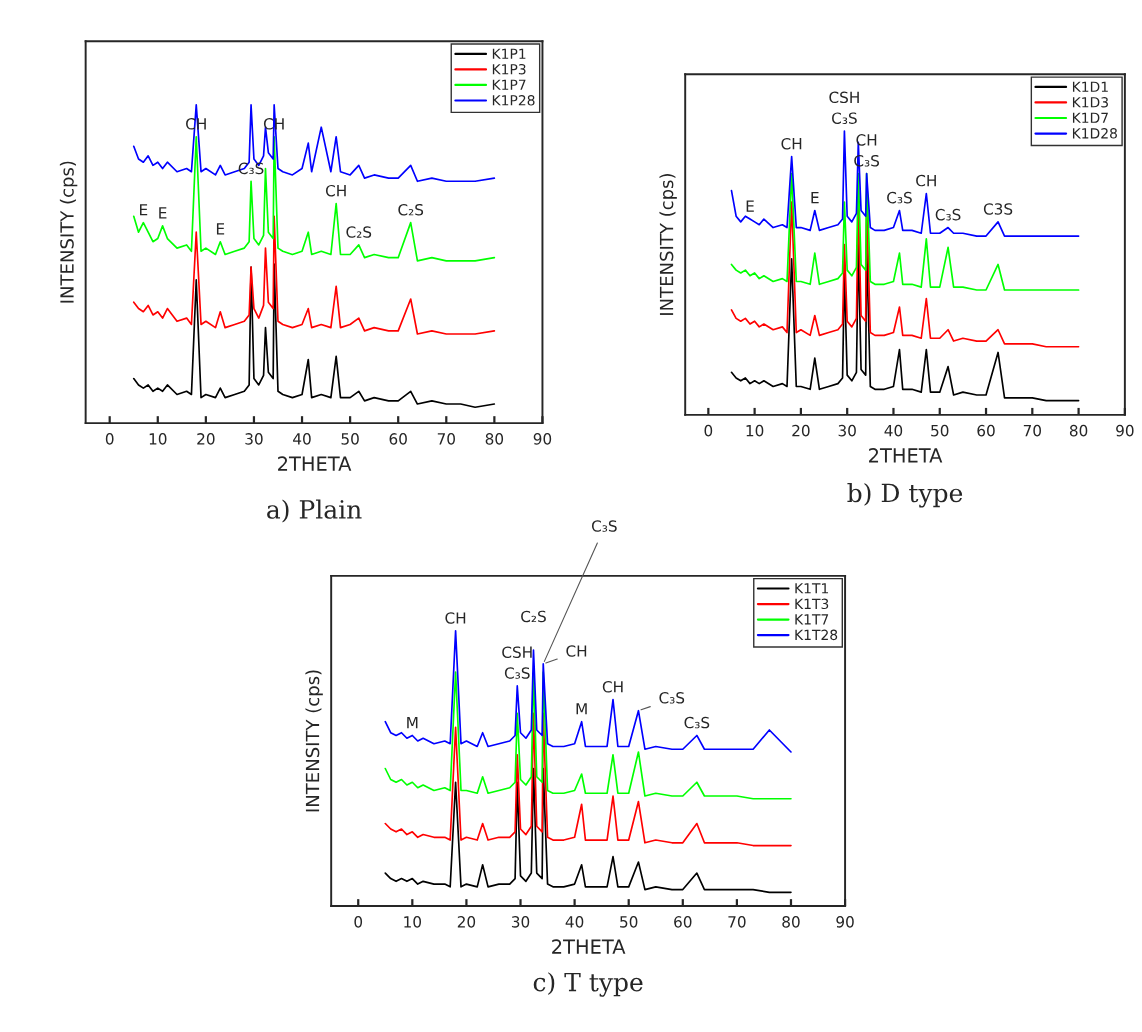 Image resolution: width=1142 pixels, height=1032 pixels. What do you see at coordinates (905, 495) in the screenshot?
I see `text: b) D type` at bounding box center [905, 495].